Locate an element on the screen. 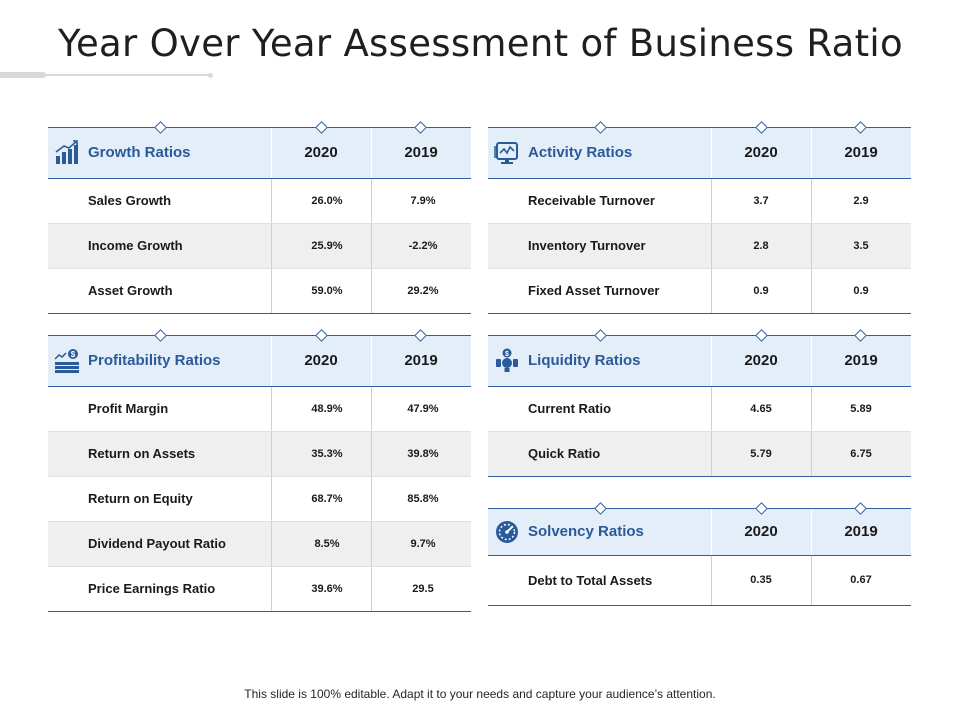 The height and width of the screenshot is (720, 960). table-title: Liquidity Ratios is located at coordinates (584, 360).